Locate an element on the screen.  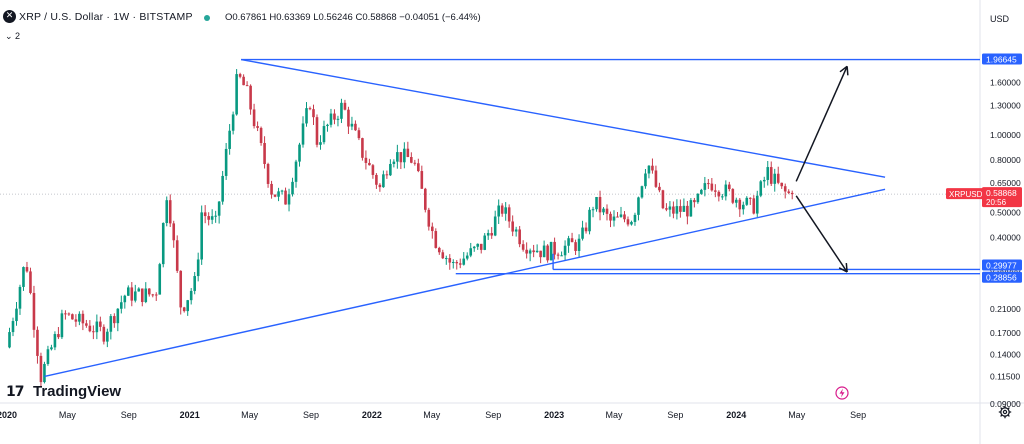
price-tick-label: 0.65000 is located at coordinates (1005, 183).